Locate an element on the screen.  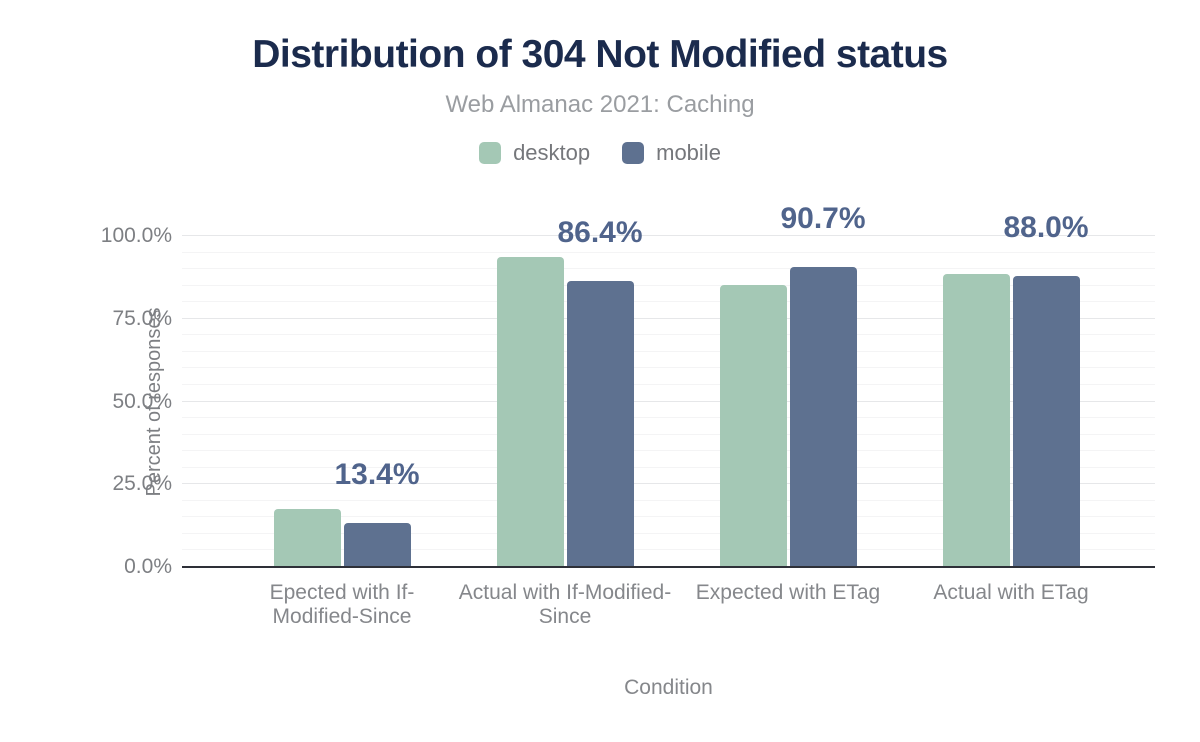
legend-item-mobile: mobile is located at coordinates (671, 153).